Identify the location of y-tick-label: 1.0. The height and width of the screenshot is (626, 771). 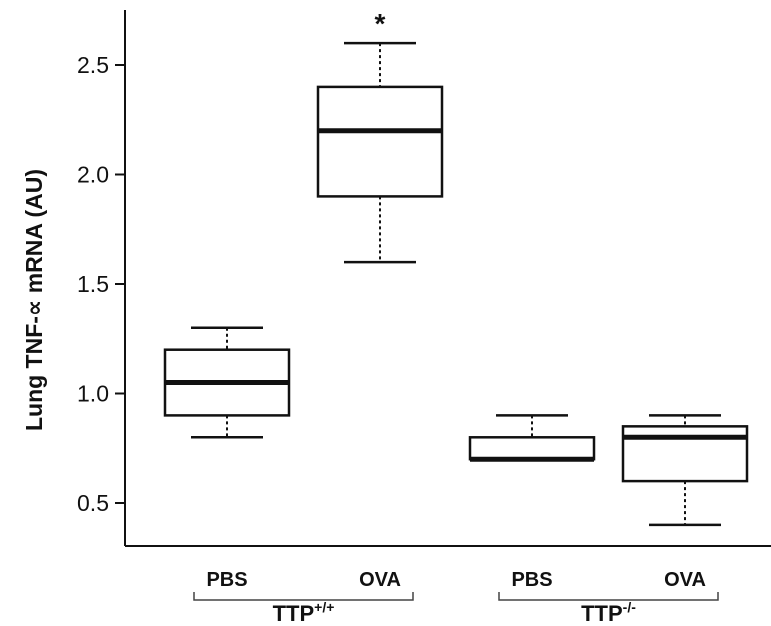
(93, 394).